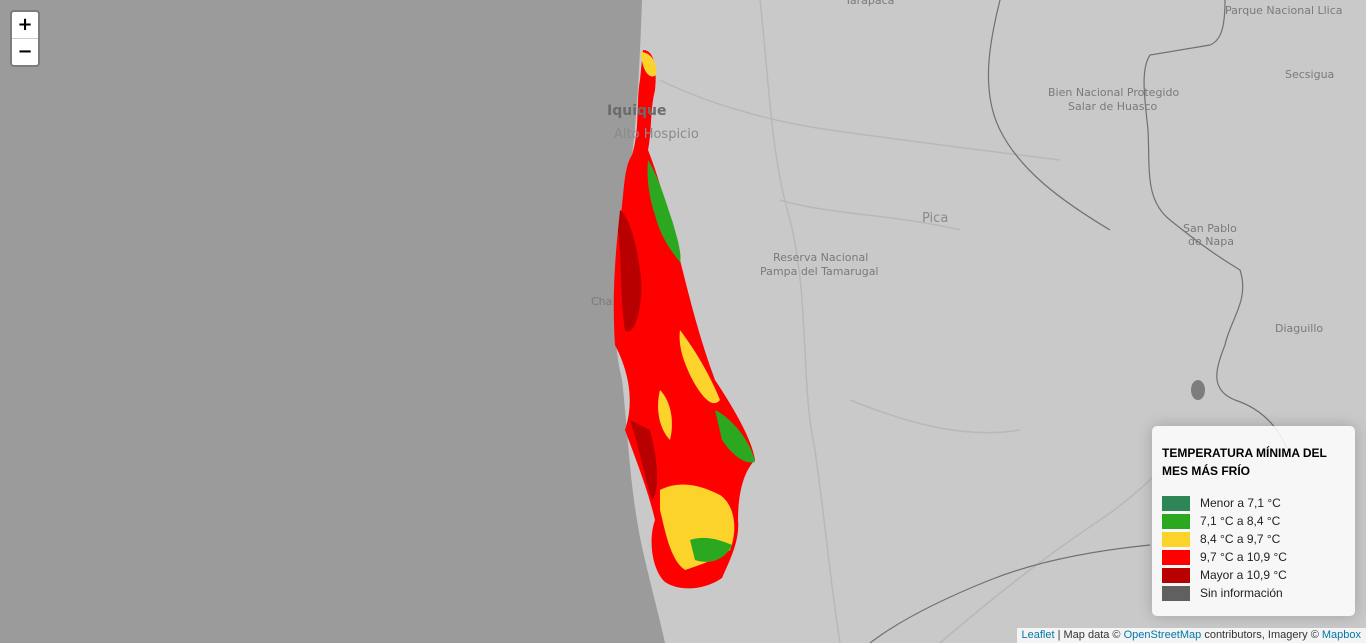  Describe the element at coordinates (1284, 10) in the screenshot. I see `place-label-parque-llica: Parque Nacional Llica` at that location.